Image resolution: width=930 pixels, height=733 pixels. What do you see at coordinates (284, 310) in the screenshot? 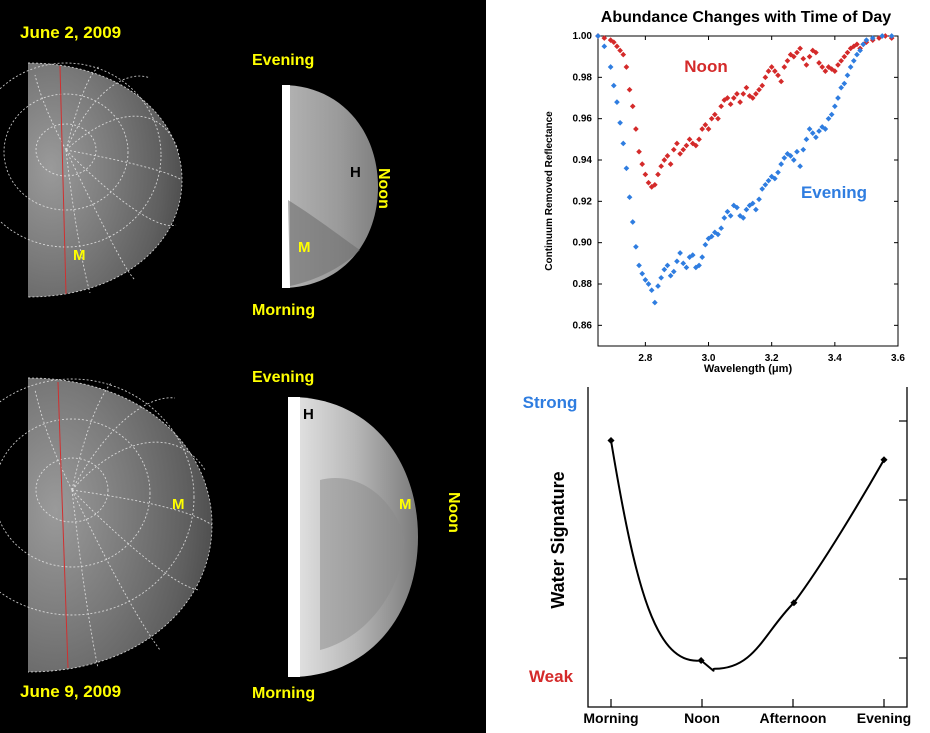
I see `morning-label-top: Morning` at bounding box center [284, 310].